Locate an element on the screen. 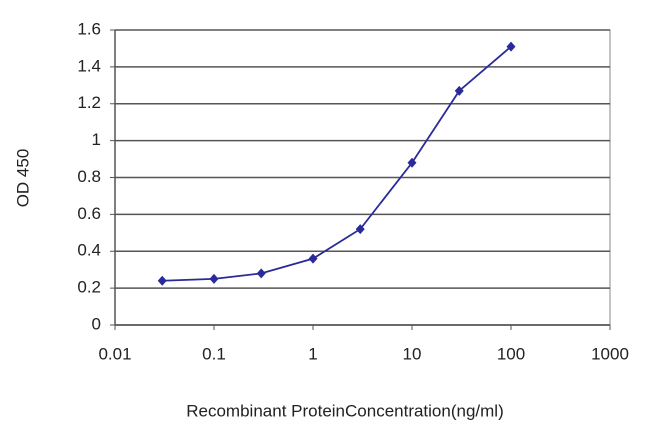 This screenshot has height=433, width=650. y-tick-label: 0.2 is located at coordinates (89, 287).